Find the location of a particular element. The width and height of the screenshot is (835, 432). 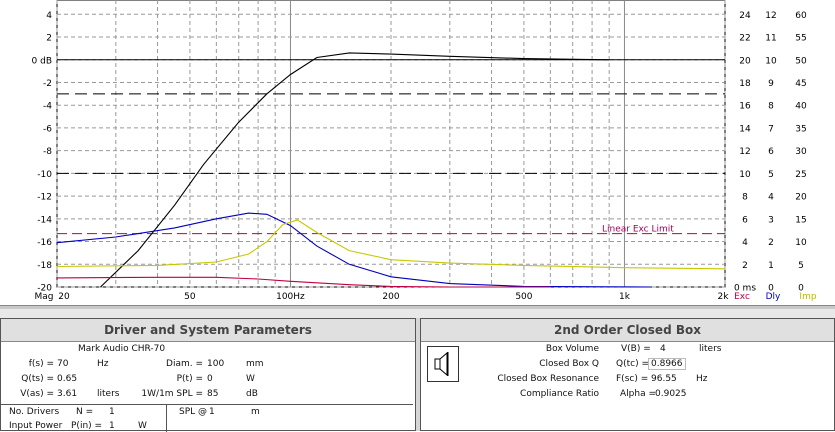

right-axis-label: 60 is located at coordinates (801, 16).